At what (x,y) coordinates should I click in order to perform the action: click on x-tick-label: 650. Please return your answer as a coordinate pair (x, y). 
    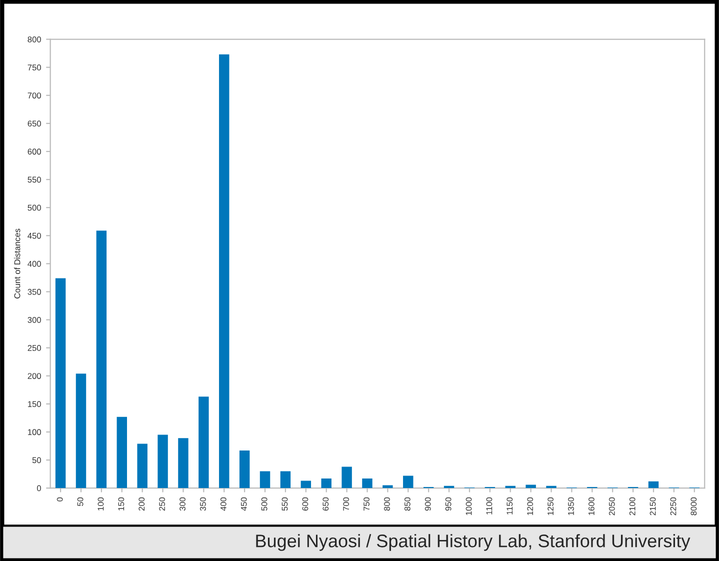
    Looking at the image, I should click on (325, 504).